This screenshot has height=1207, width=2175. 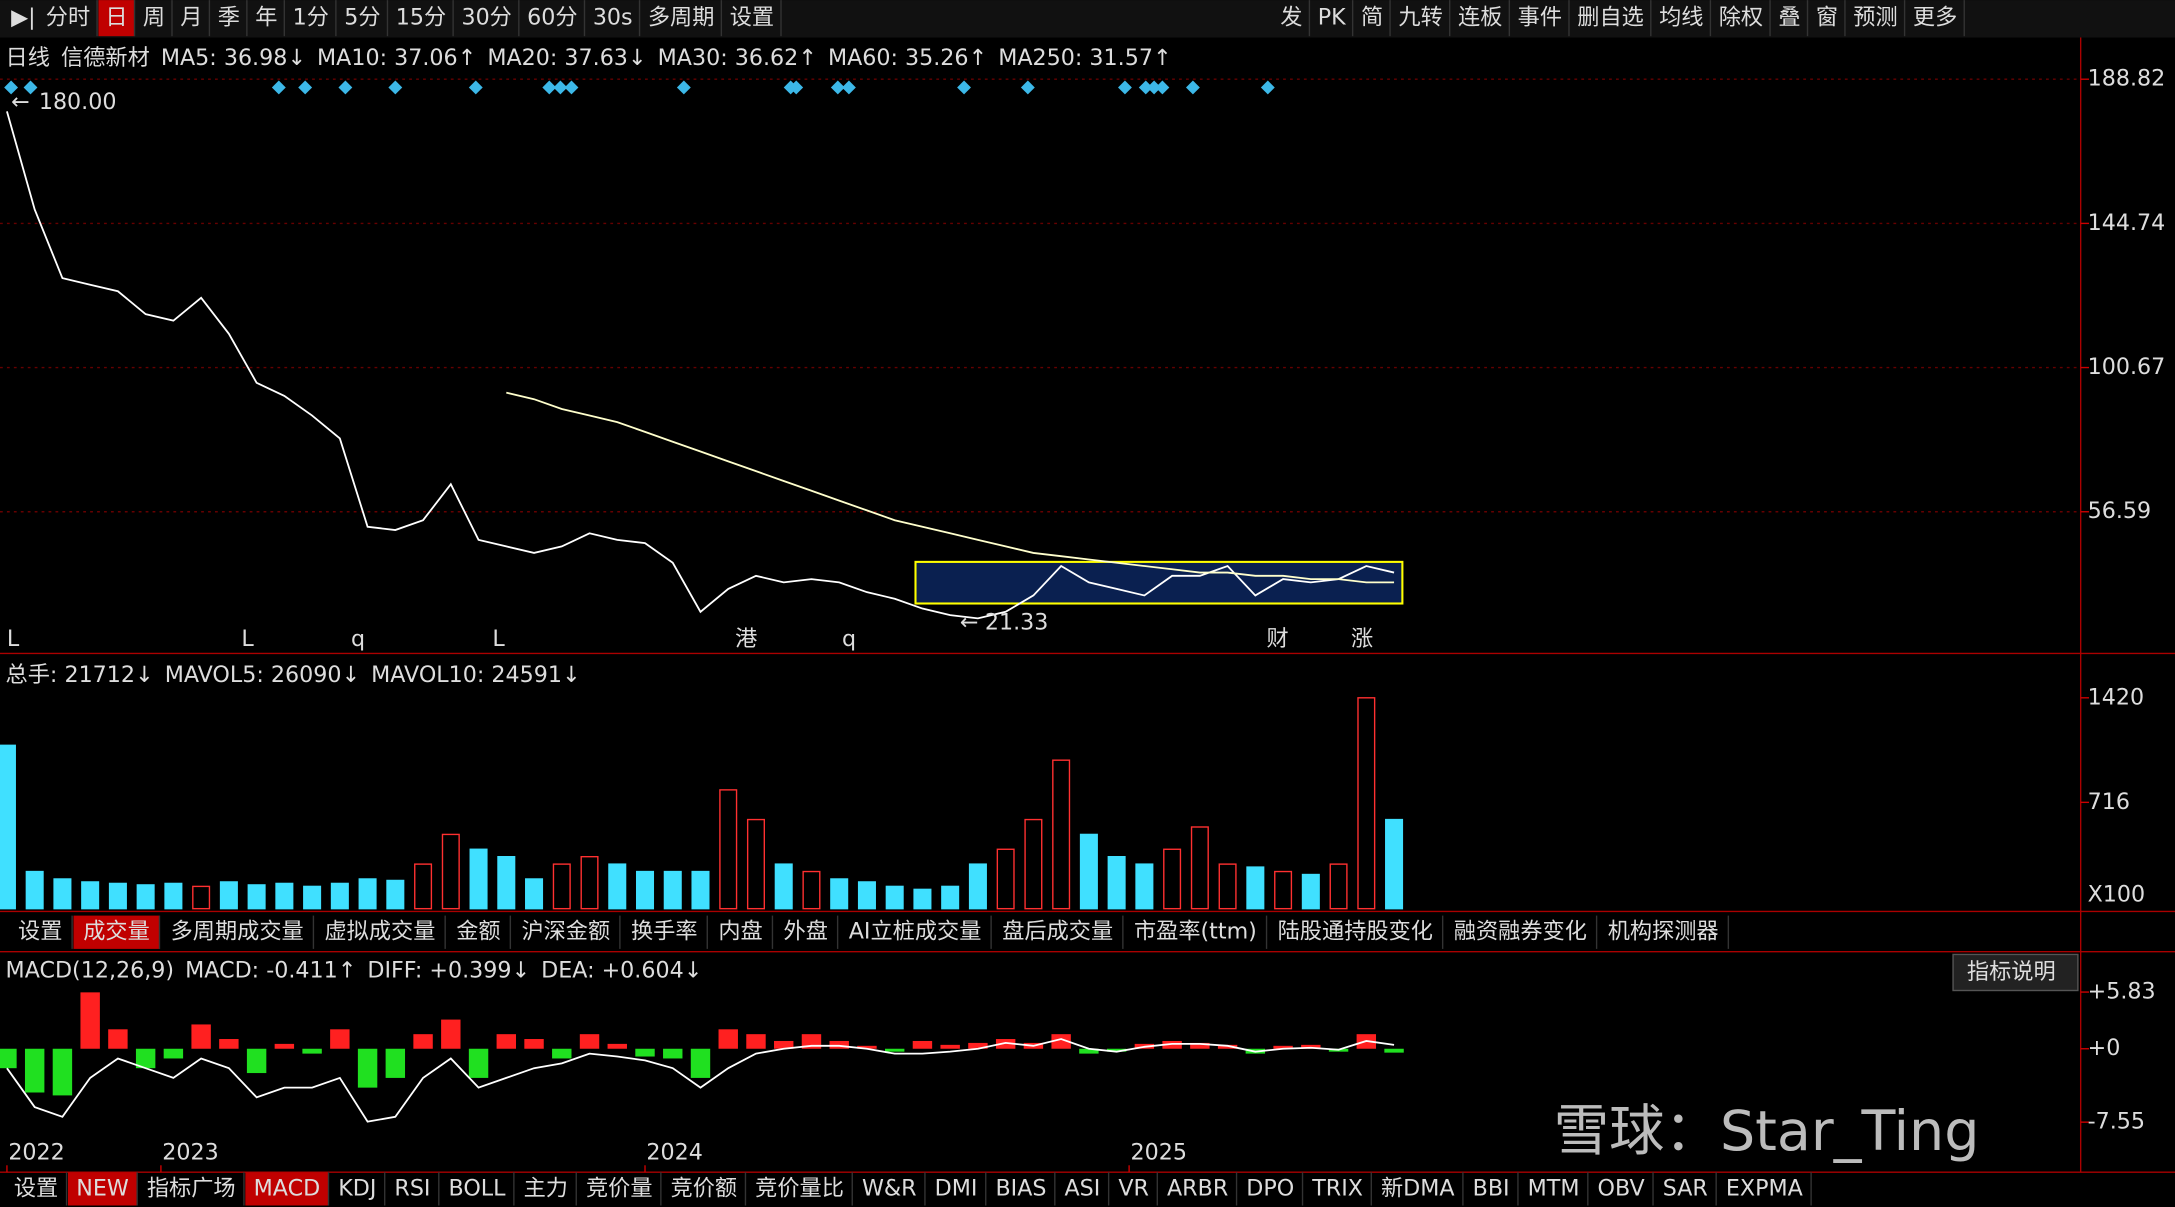 What do you see at coordinates (2120, 511) in the screenshot?
I see `y-tick-label: 56.59` at bounding box center [2120, 511].